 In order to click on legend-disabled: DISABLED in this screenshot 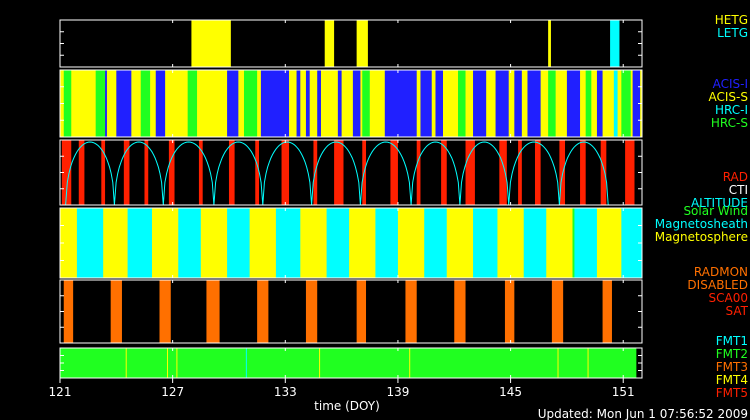, I will do `click(717, 285)`.